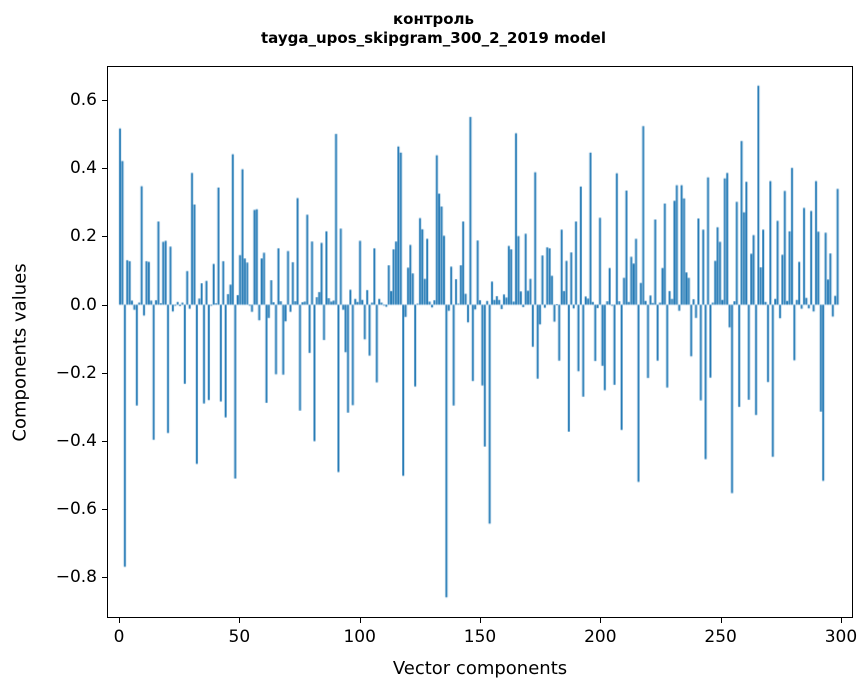 This screenshot has height=696, width=867. What do you see at coordinates (239, 637) in the screenshot?
I see `x-tick-label: 50` at bounding box center [239, 637].